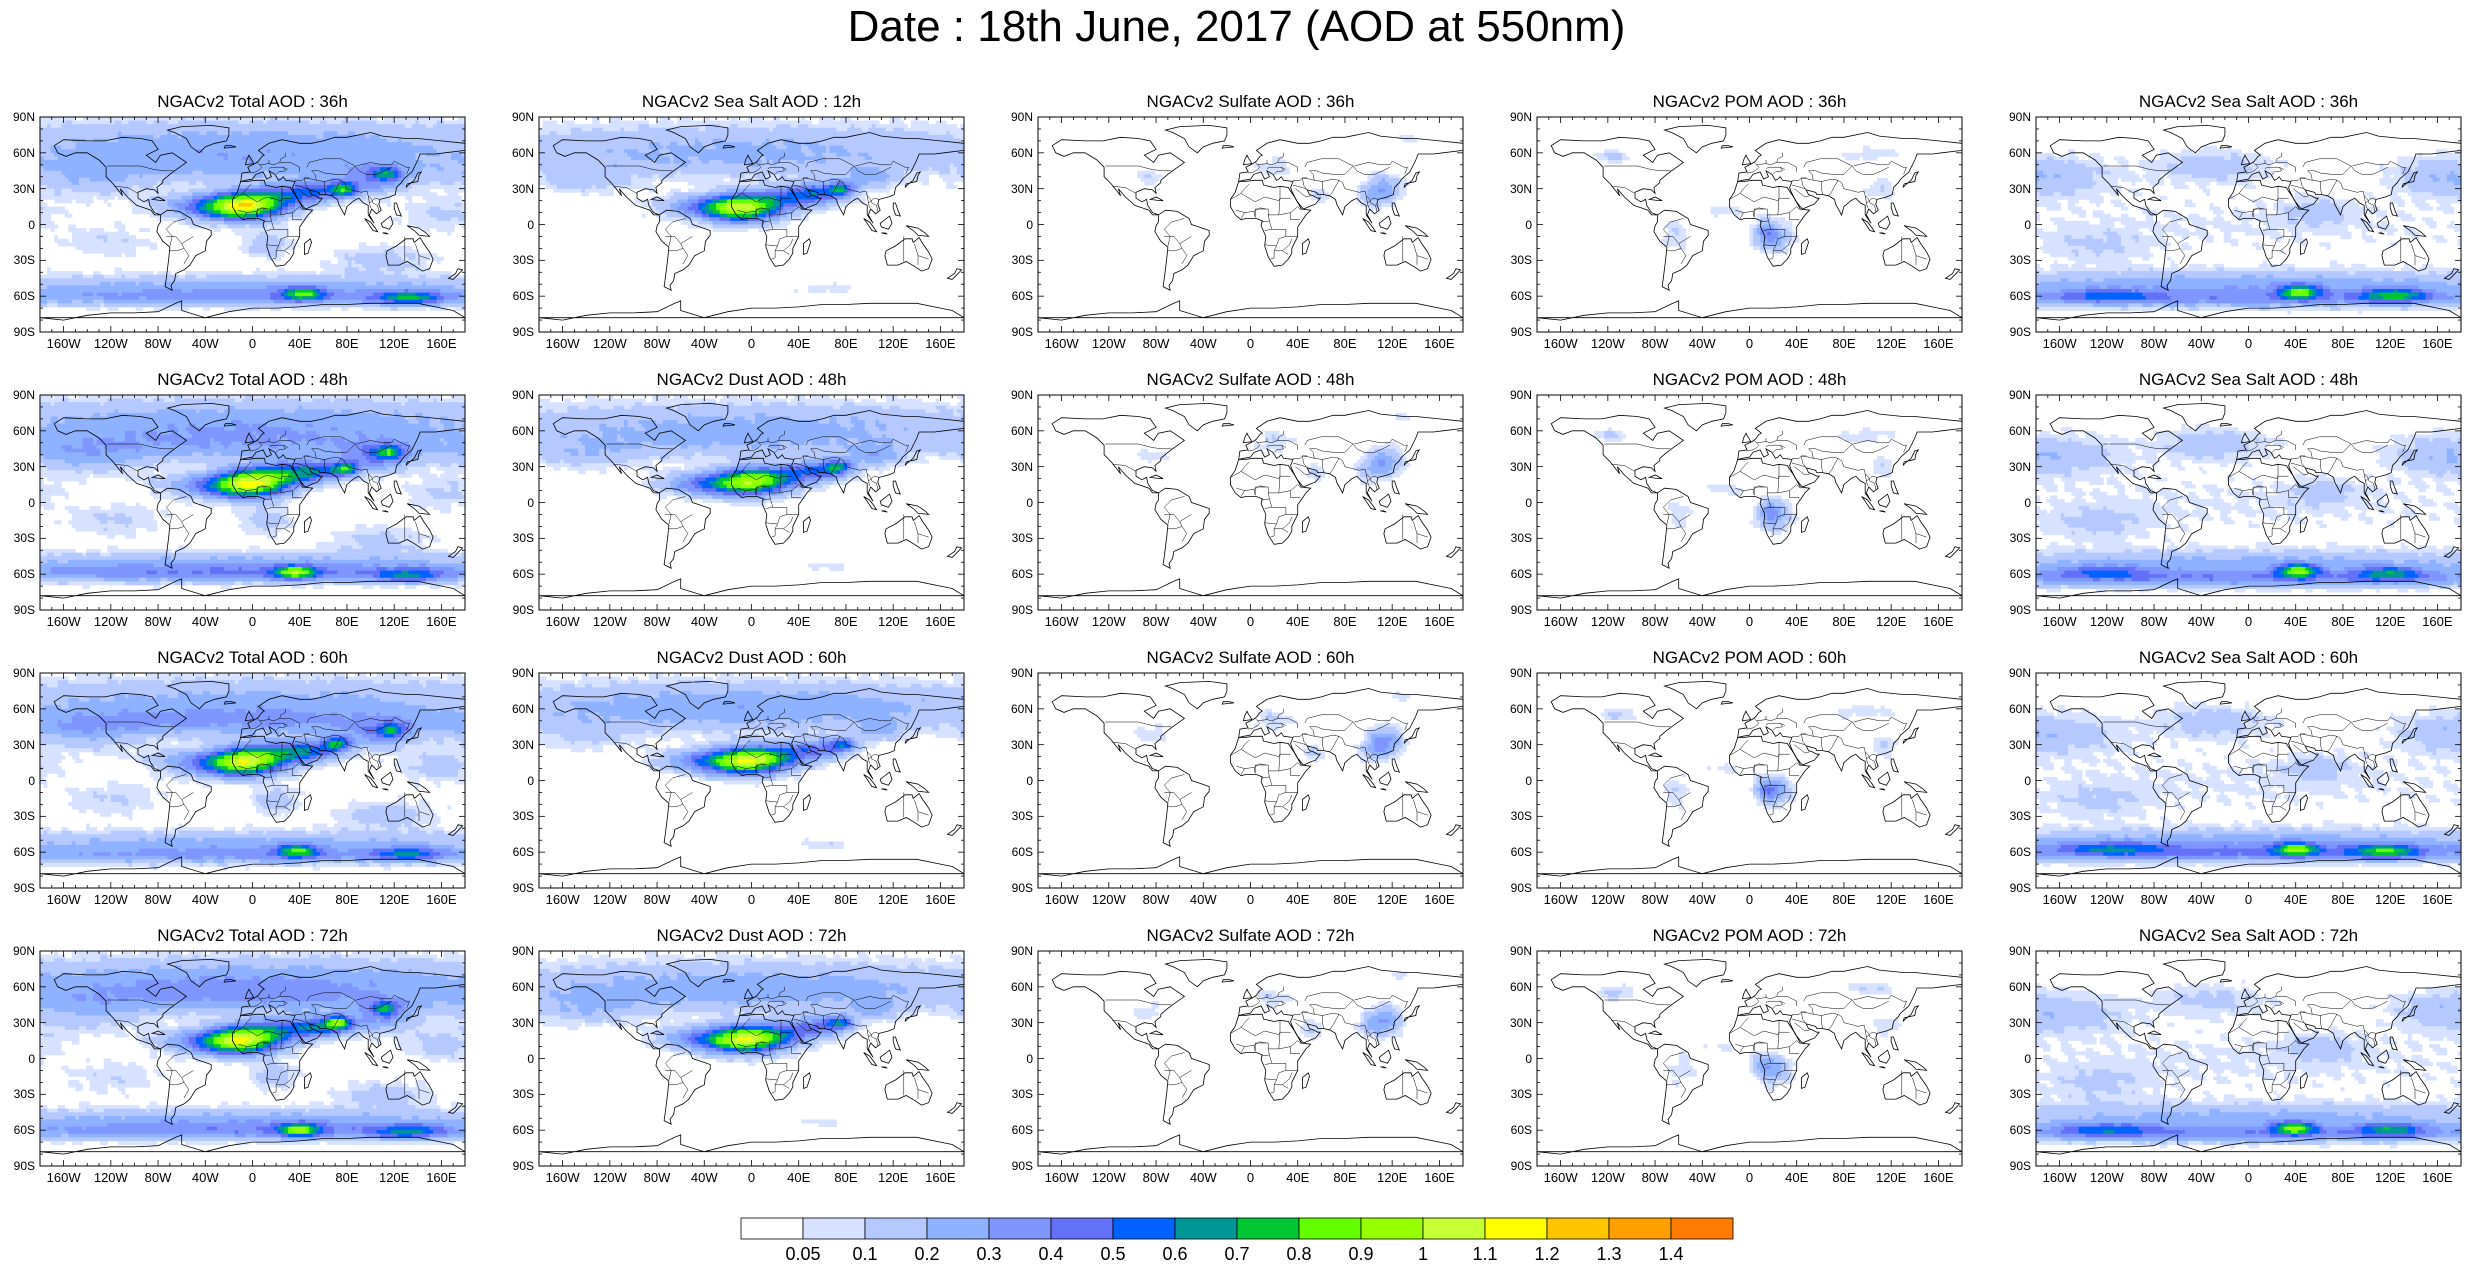 Image resolution: width=2473 pixels, height=1264 pixels. I want to click on panel-title: NGACv2 Sea Salt AOD : 48h, so click(2248, 380).